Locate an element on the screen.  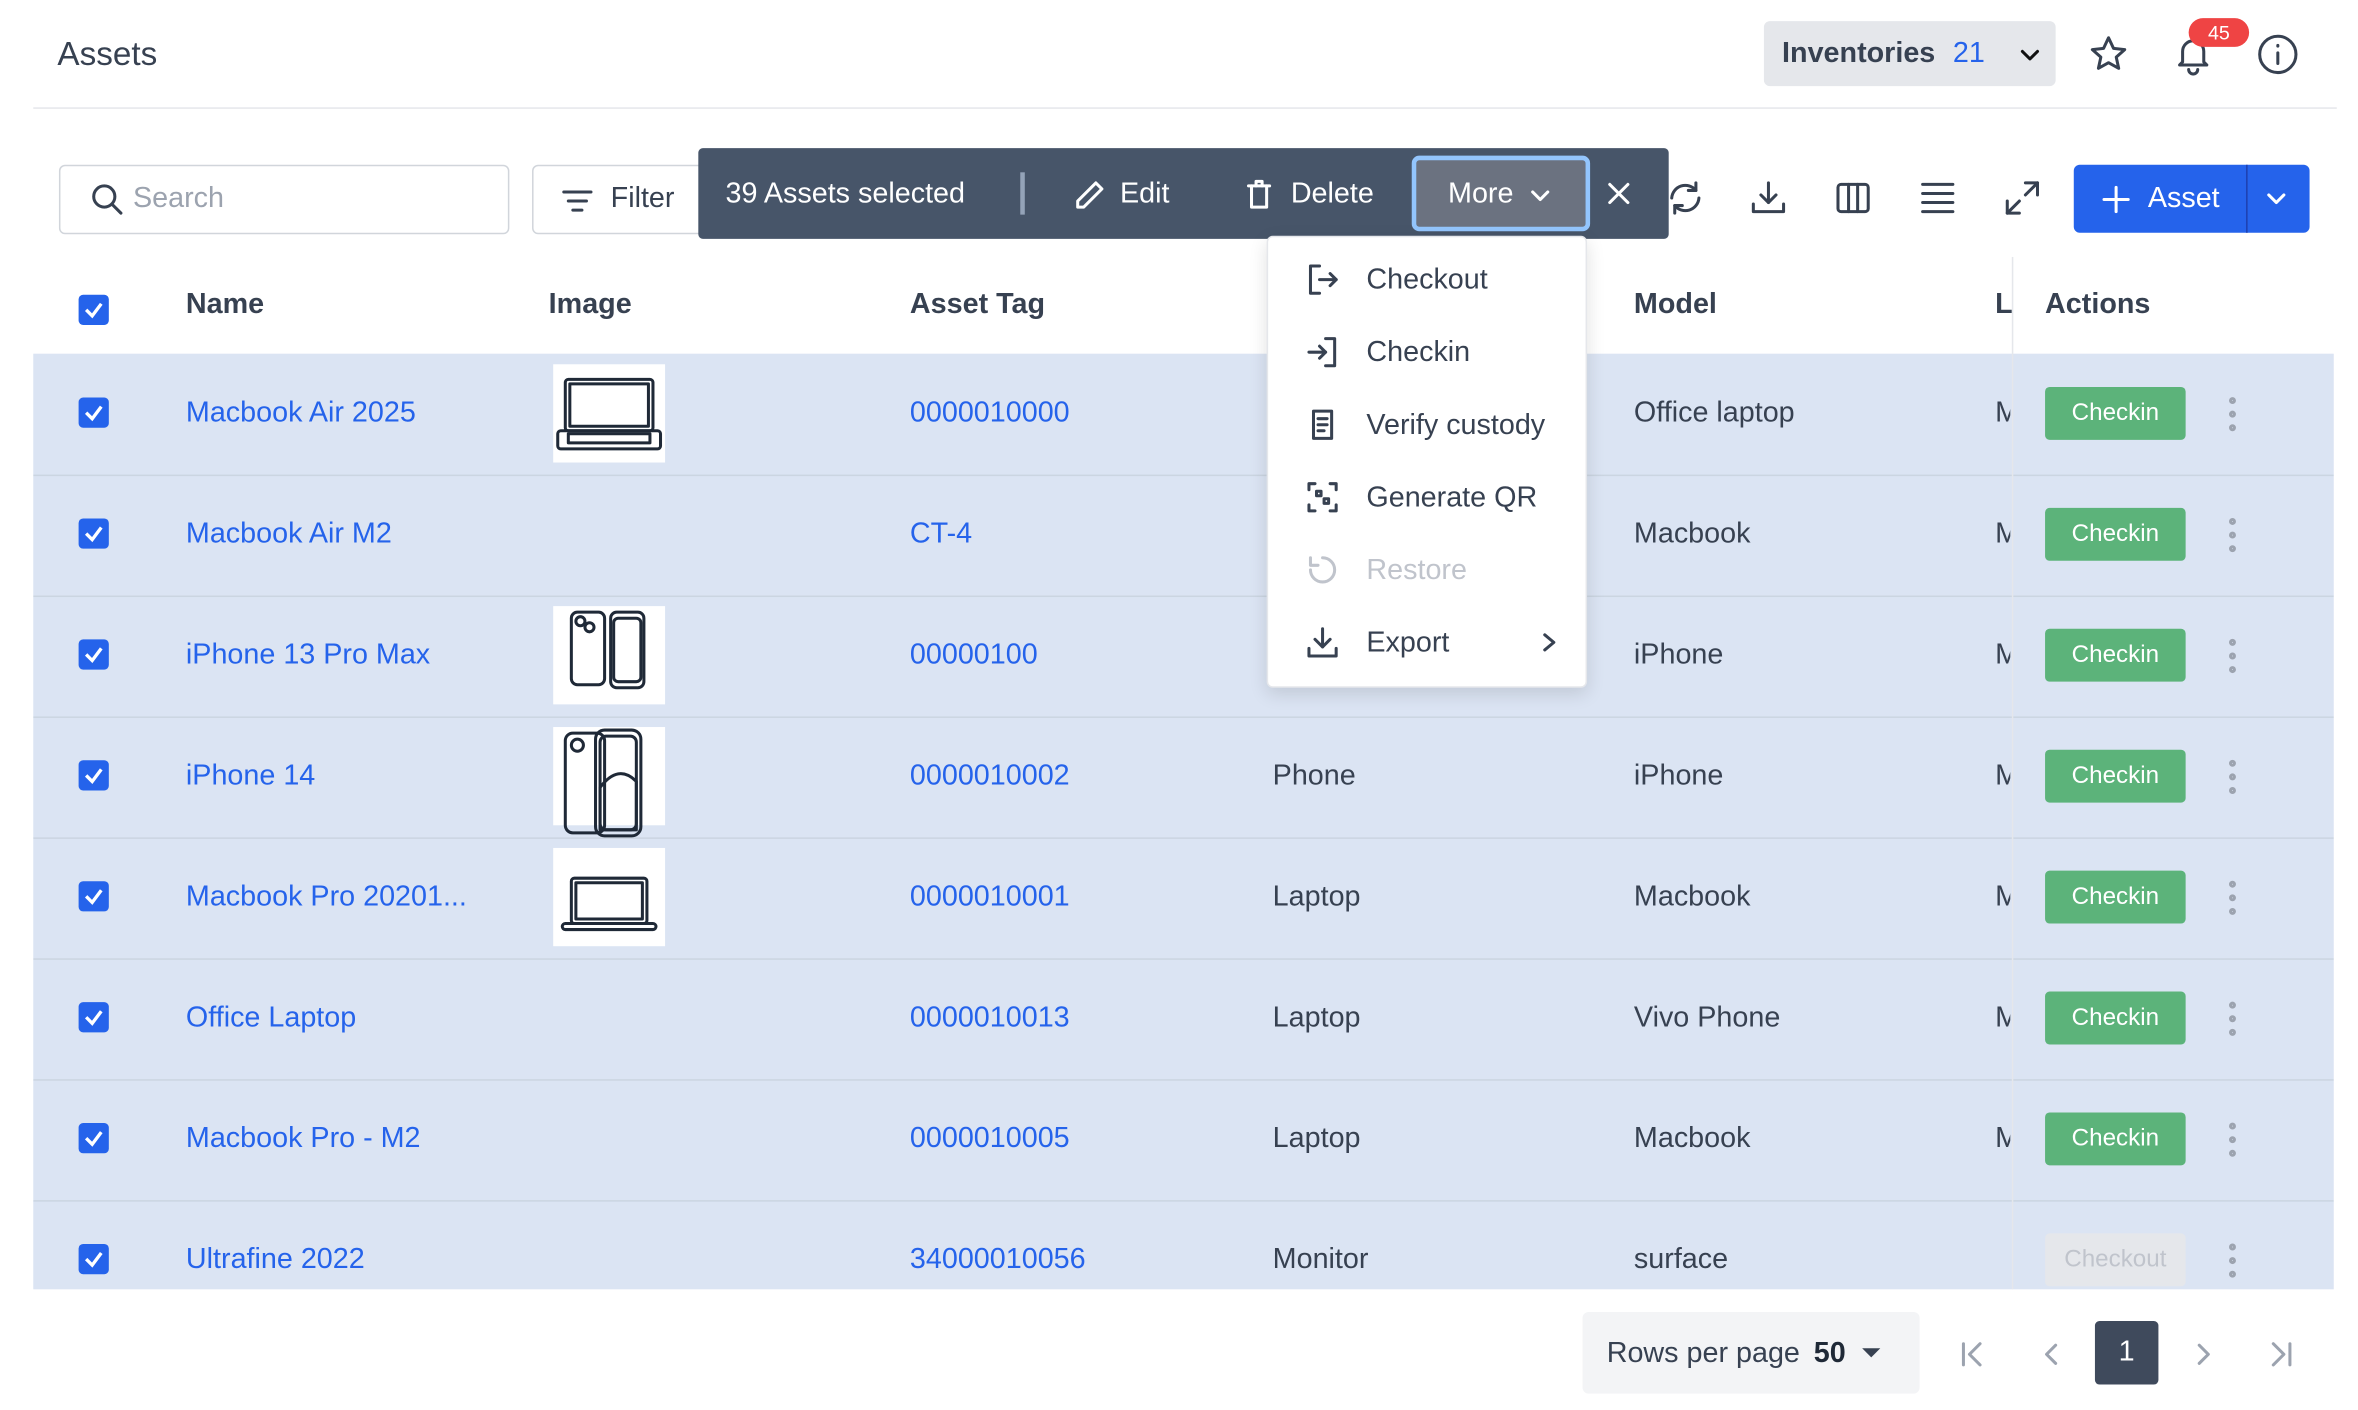
asset-category: Monitor is located at coordinates (1320, 1259).